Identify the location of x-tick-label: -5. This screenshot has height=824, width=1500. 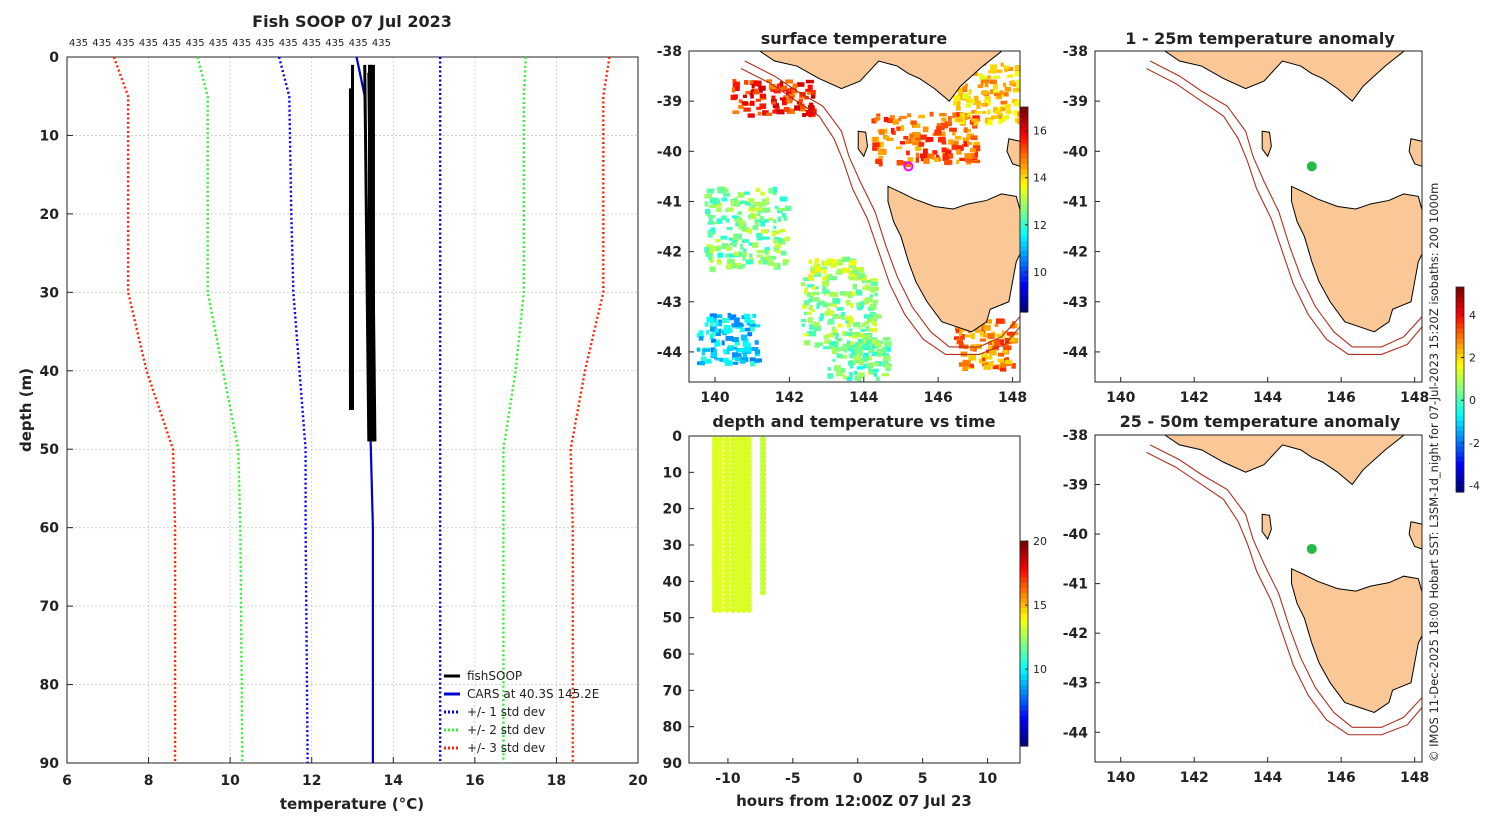
(793, 779).